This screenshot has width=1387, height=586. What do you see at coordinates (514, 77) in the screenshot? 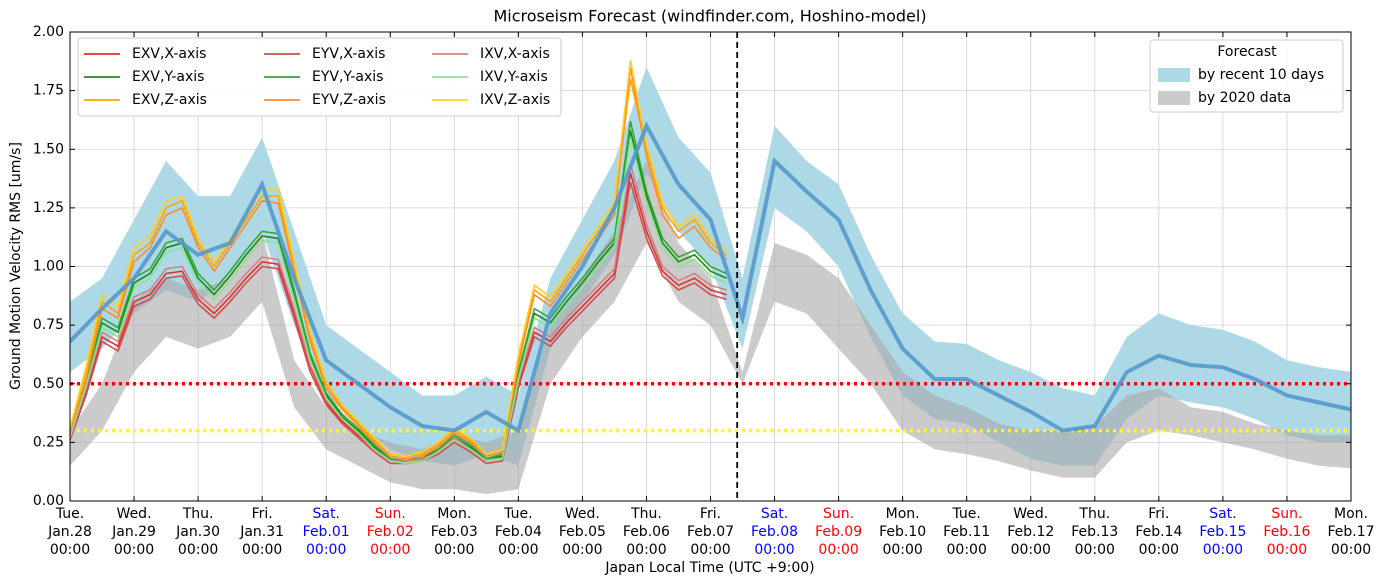
I see `legend-label: IXV,Y-axis` at bounding box center [514, 77].